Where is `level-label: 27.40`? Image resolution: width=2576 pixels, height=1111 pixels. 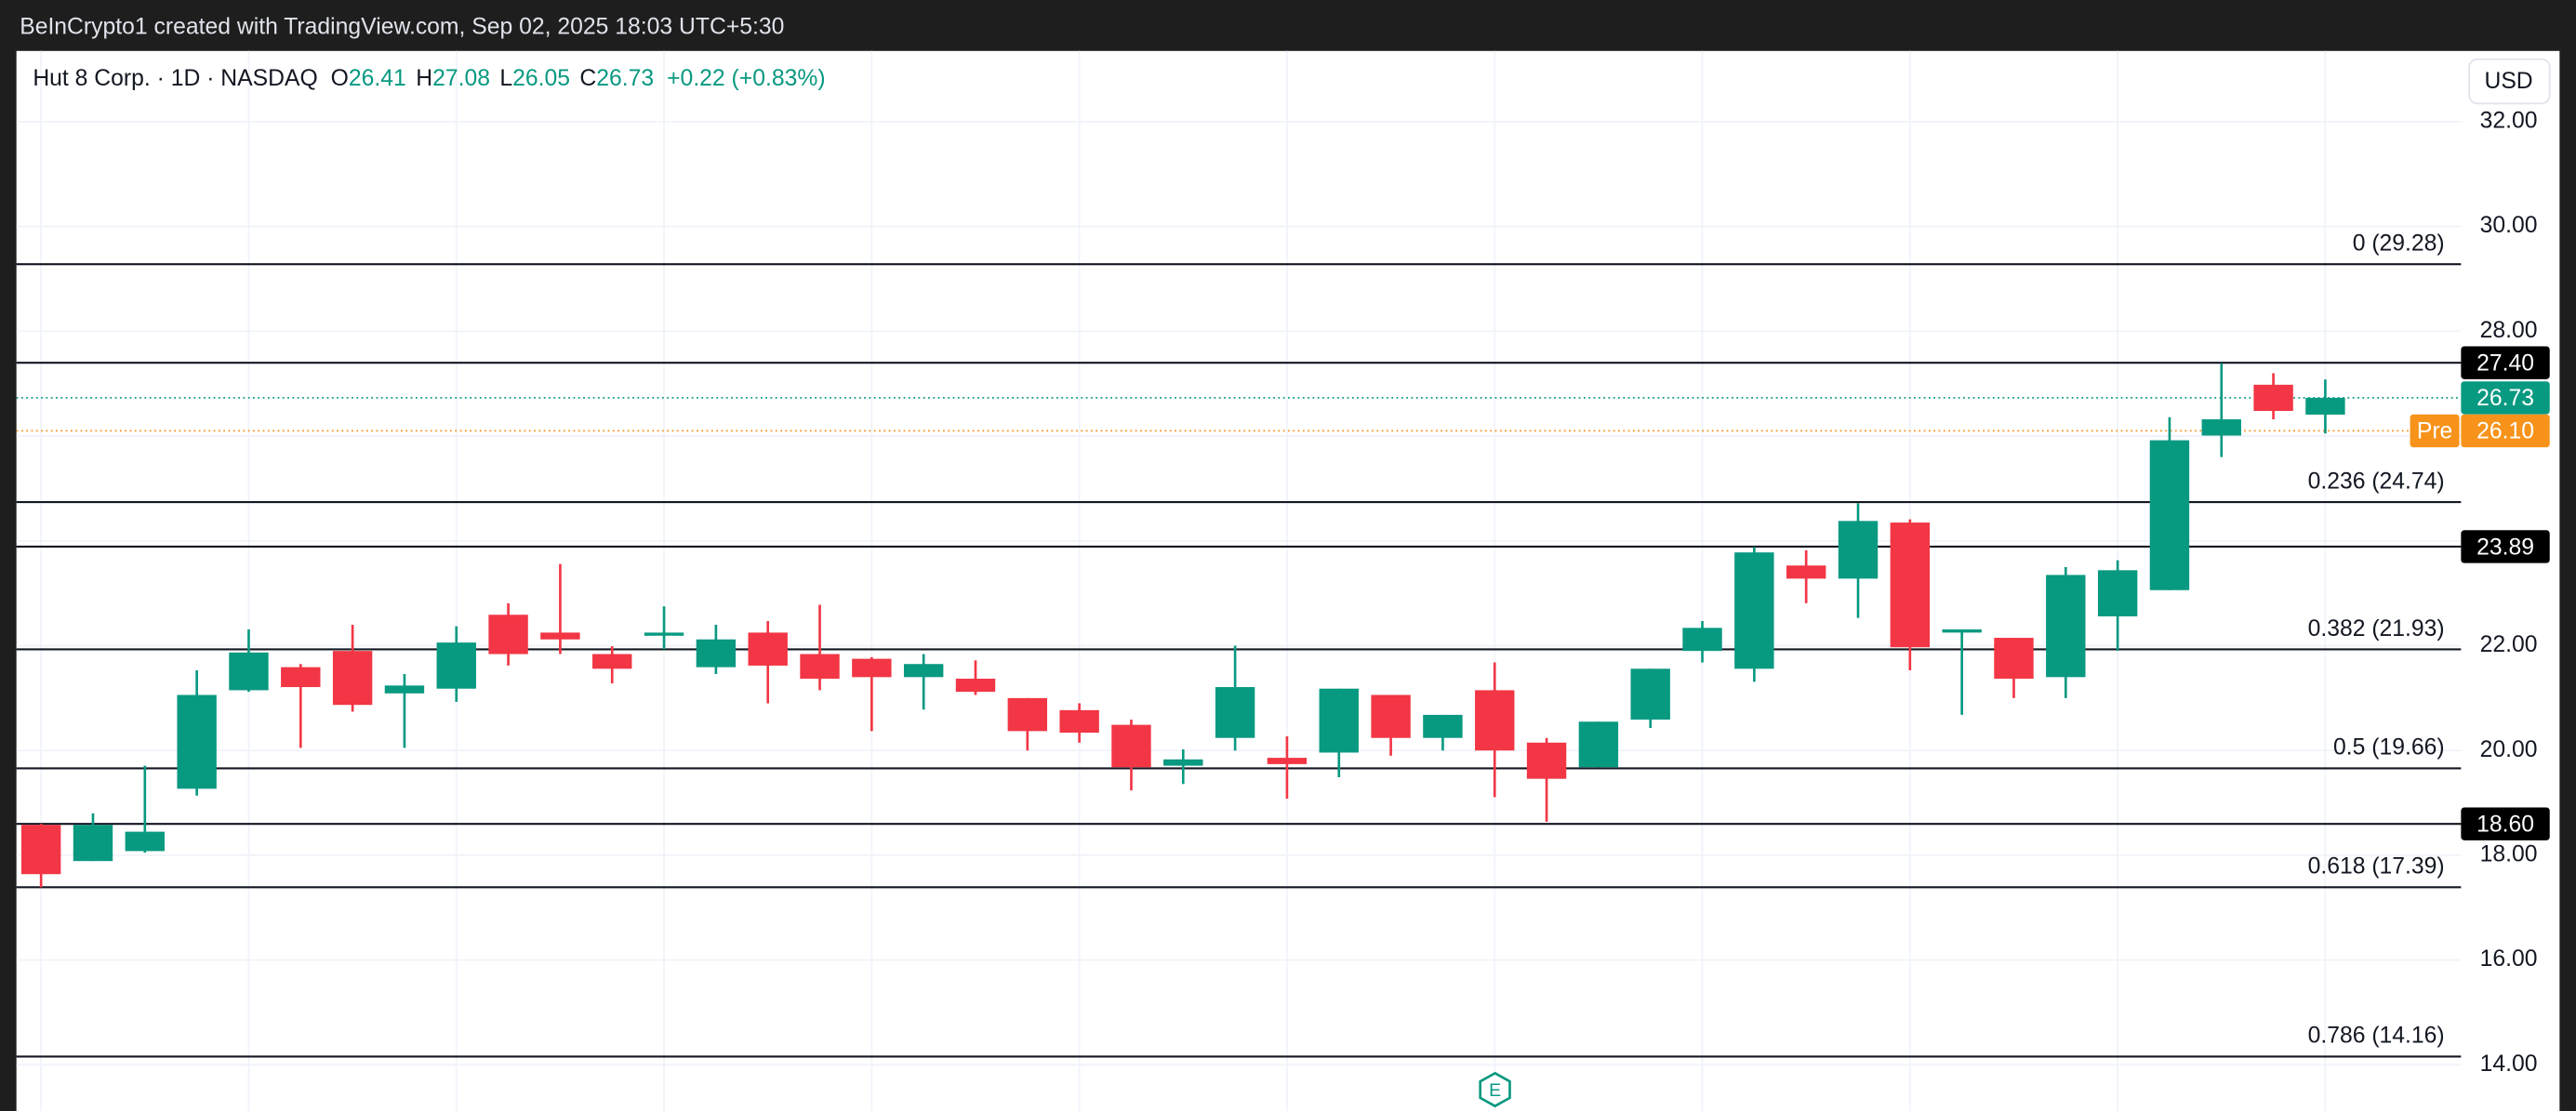 level-label: 27.40 is located at coordinates (2505, 363).